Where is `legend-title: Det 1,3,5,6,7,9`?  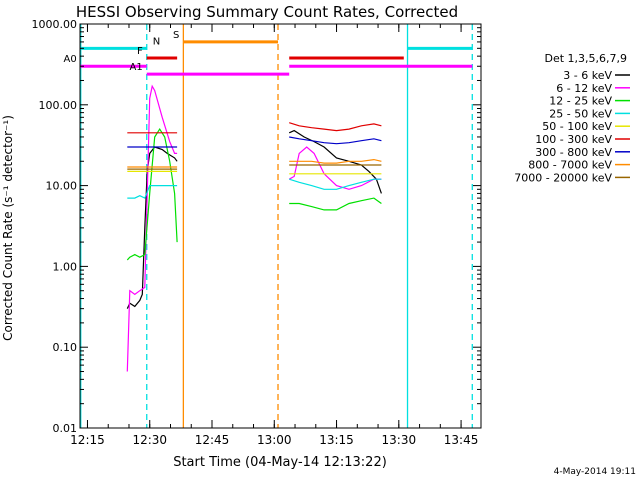 legend-title: Det 1,3,5,6,7,9 is located at coordinates (585, 58).